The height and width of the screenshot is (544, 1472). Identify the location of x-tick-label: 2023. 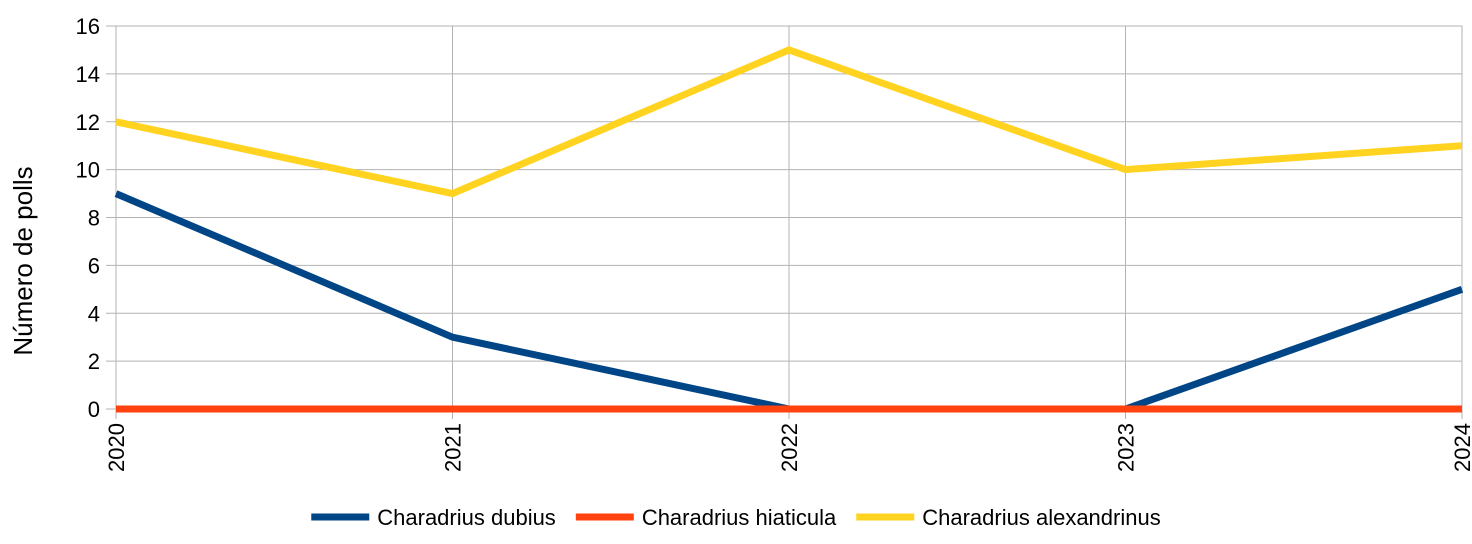
(1126, 447).